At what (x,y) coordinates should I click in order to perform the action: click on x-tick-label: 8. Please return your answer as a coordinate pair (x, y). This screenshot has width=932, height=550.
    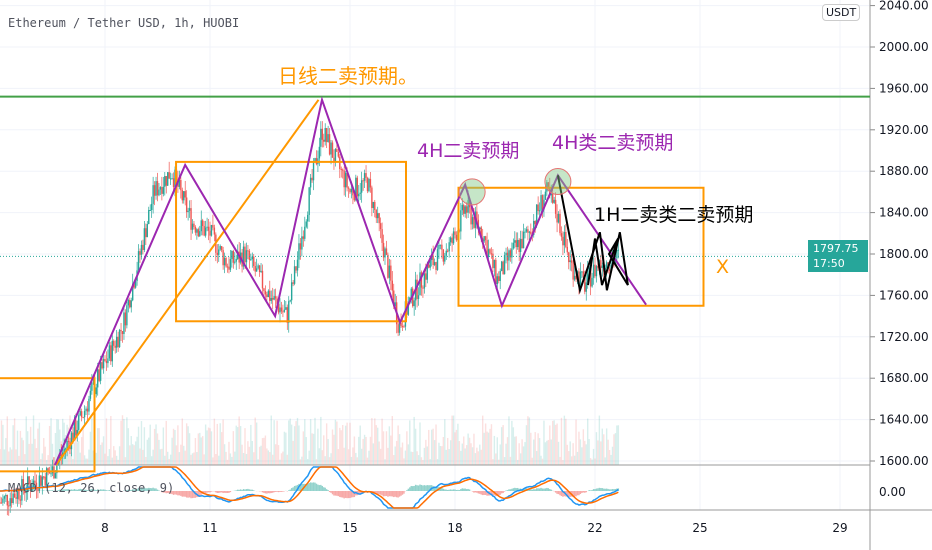
    Looking at the image, I should click on (105, 528).